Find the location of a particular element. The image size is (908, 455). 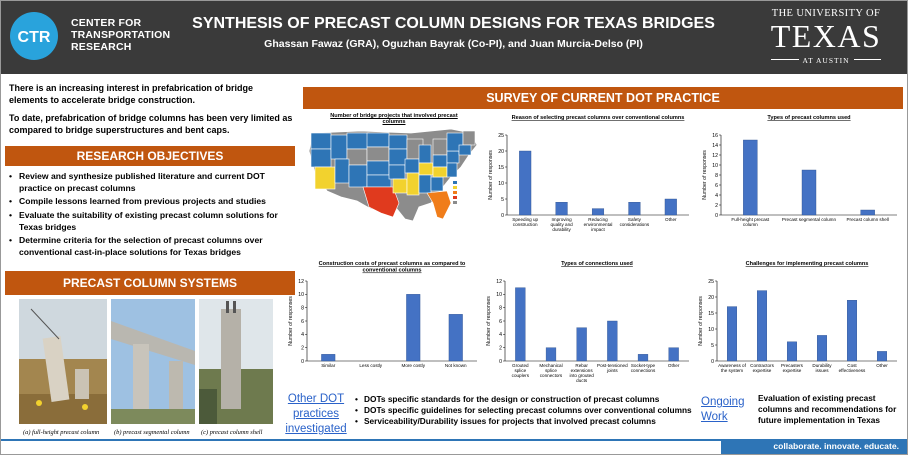

x-category-label: environmental is located at coordinates (598, 224).